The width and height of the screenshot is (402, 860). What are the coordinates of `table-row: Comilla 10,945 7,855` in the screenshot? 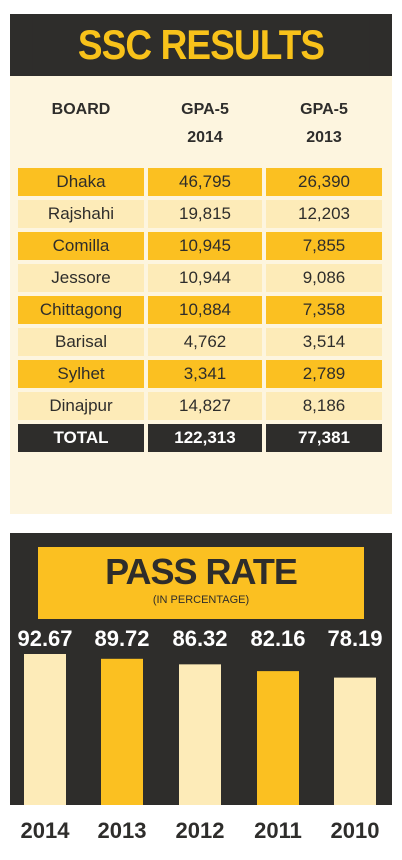 It's located at (200, 246).